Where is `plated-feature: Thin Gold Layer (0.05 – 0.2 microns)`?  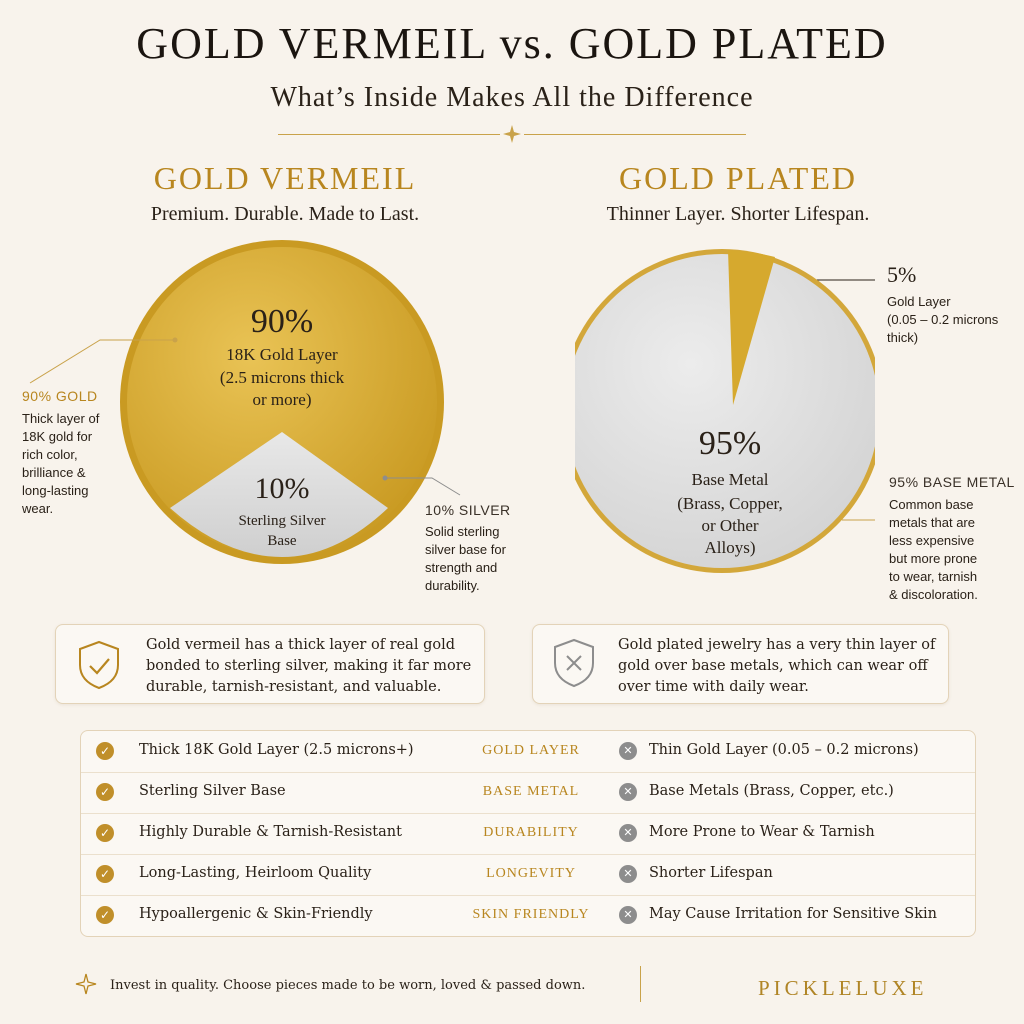 plated-feature: Thin Gold Layer (0.05 – 0.2 microns) is located at coordinates (784, 750).